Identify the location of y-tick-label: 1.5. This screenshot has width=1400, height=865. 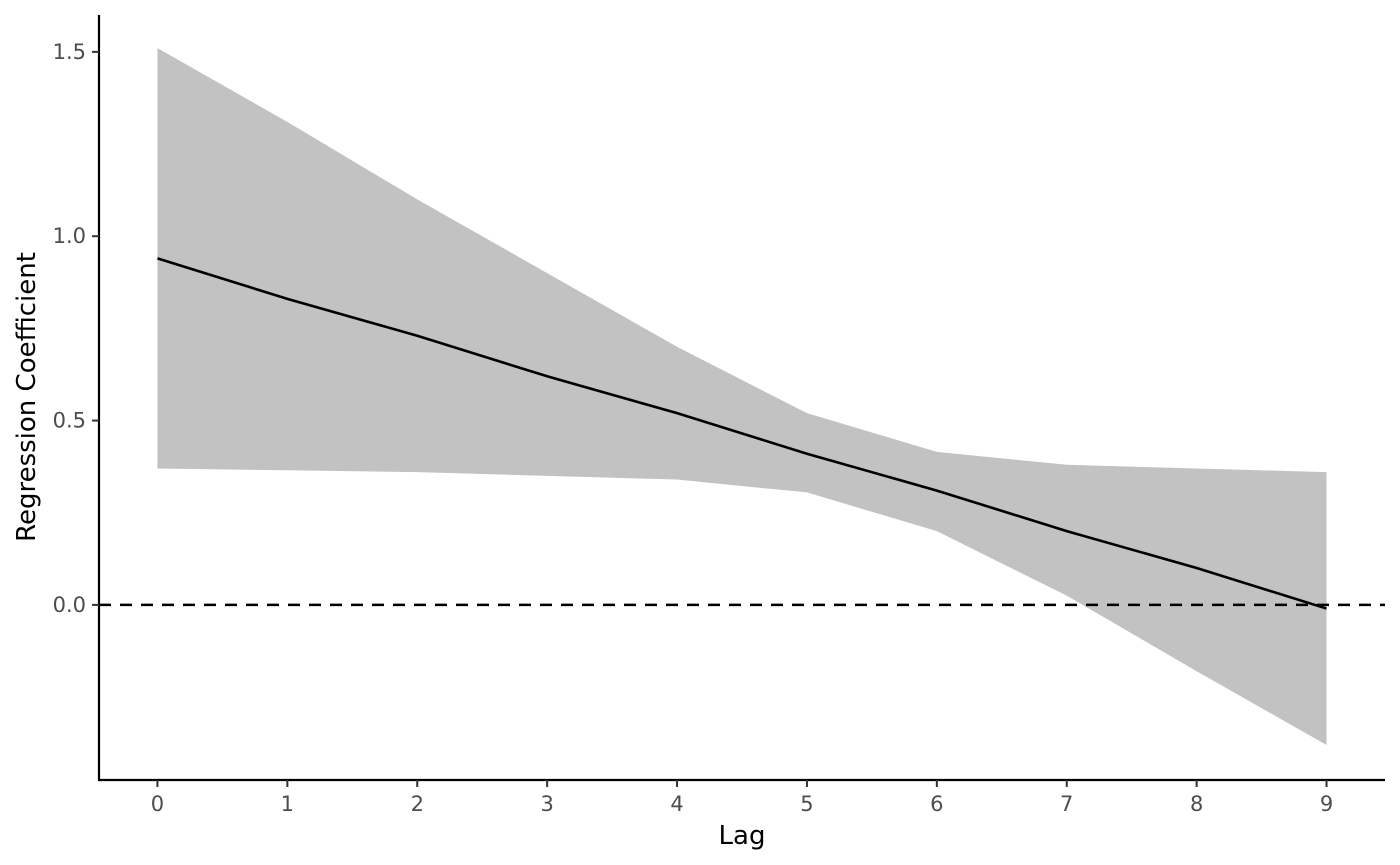
(69, 52).